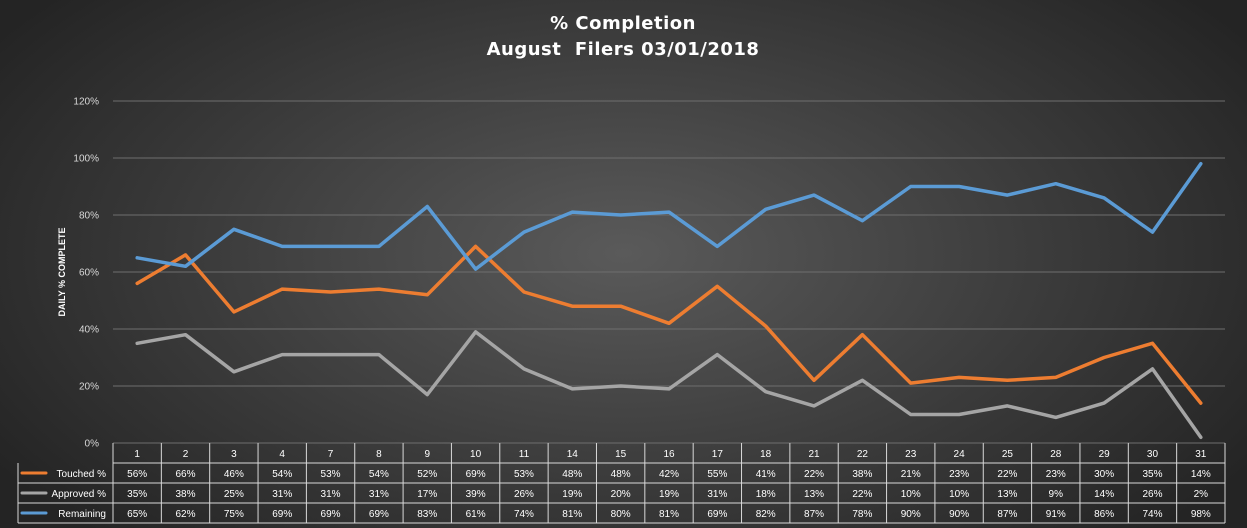 This screenshot has height=528, width=1247. I want to click on x-tick-label: 23, so click(911, 454).